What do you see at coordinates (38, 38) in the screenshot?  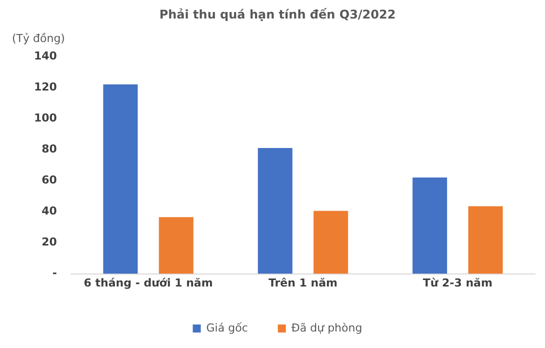 I see `y-axis-title: (Tỷ đồng)` at bounding box center [38, 38].